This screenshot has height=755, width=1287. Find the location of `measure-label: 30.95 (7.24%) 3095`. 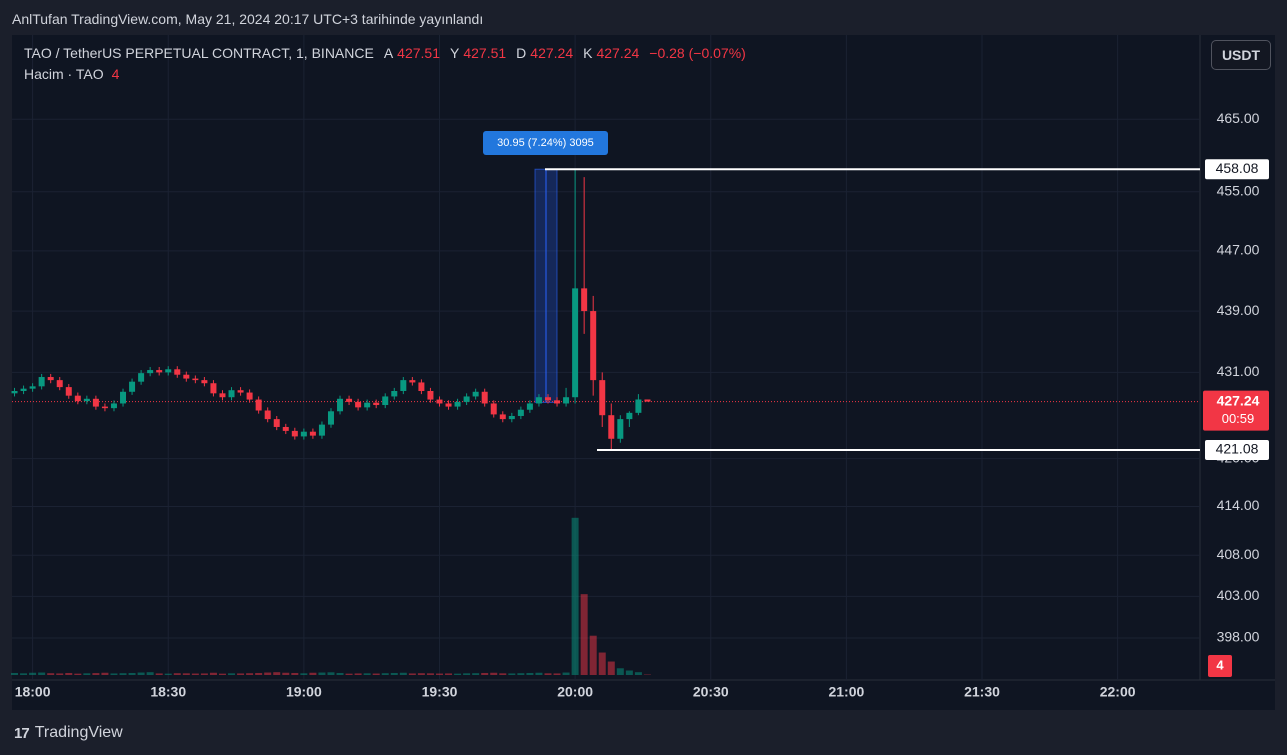

measure-label: 30.95 (7.24%) 3095 is located at coordinates (545, 143).